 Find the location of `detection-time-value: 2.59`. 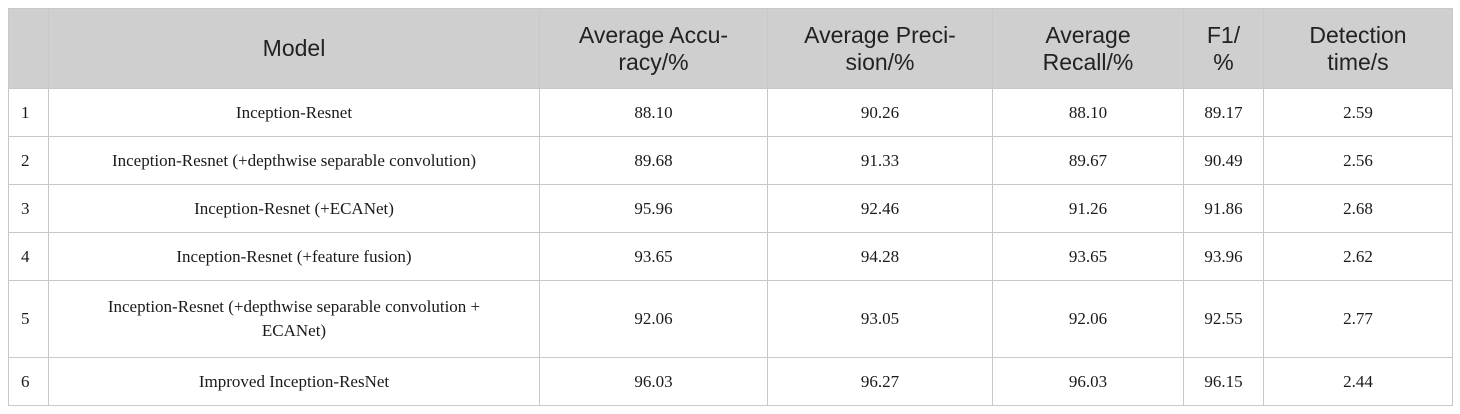

detection-time-value: 2.59 is located at coordinates (1358, 112).